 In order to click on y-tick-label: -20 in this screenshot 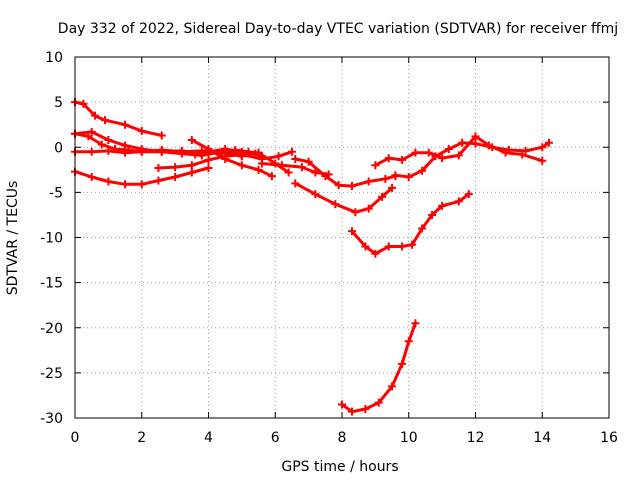, I will do `click(51, 329)`.